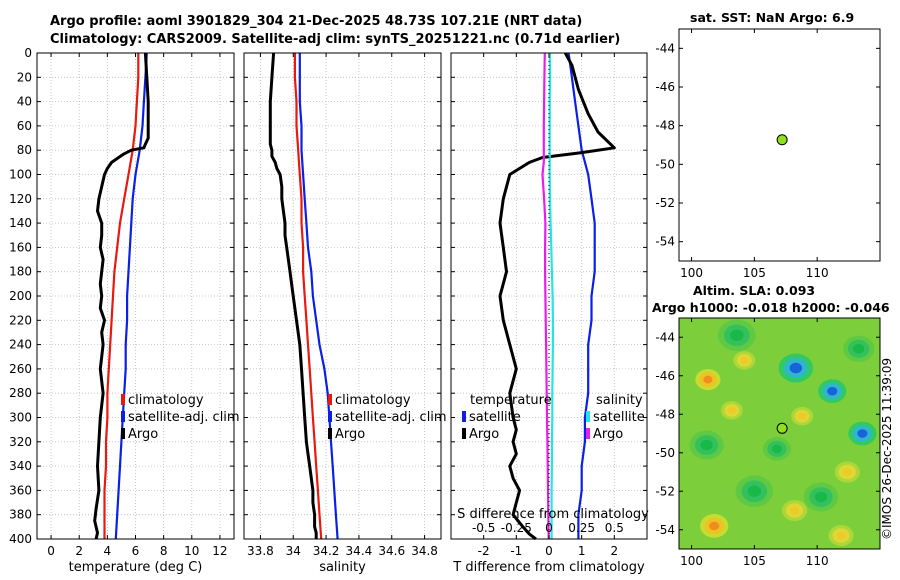 This screenshot has height=580, width=900. I want to click on series-s-satellite, so click(551, 296).